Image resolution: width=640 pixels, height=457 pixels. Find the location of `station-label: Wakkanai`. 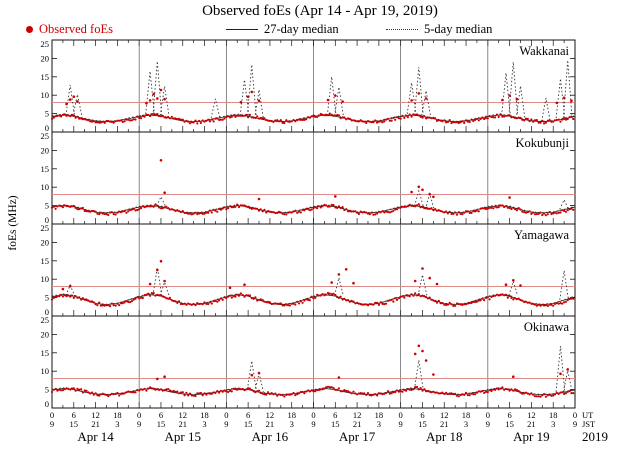

station-label: Wakkanai is located at coordinates (544, 51).